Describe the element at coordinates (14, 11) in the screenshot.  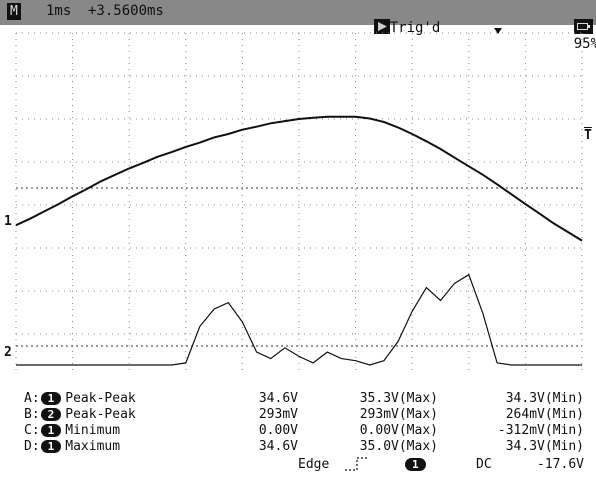
I see `mode-indicator: M` at that location.